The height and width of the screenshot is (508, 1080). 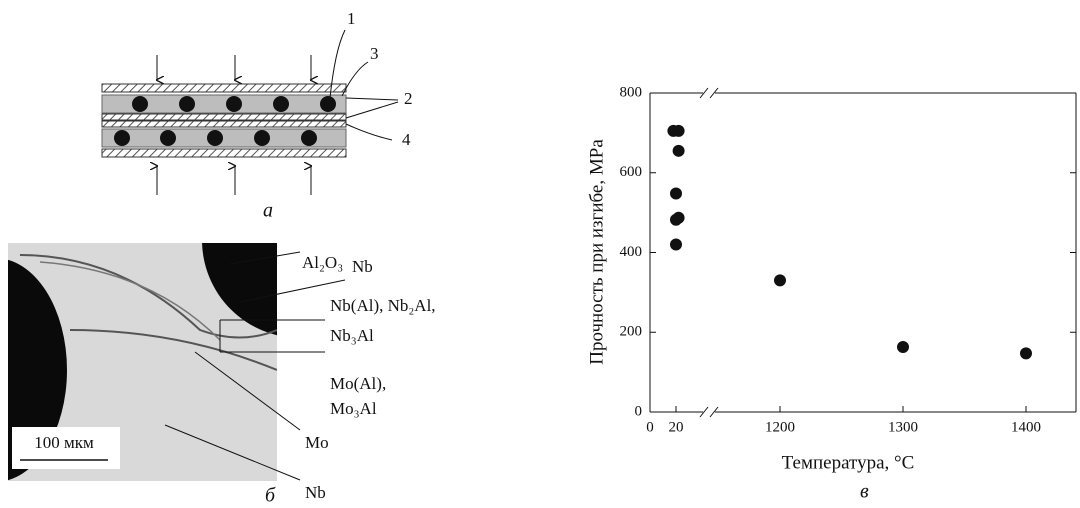 I want to click on axis-break, so click(x=709, y=252).